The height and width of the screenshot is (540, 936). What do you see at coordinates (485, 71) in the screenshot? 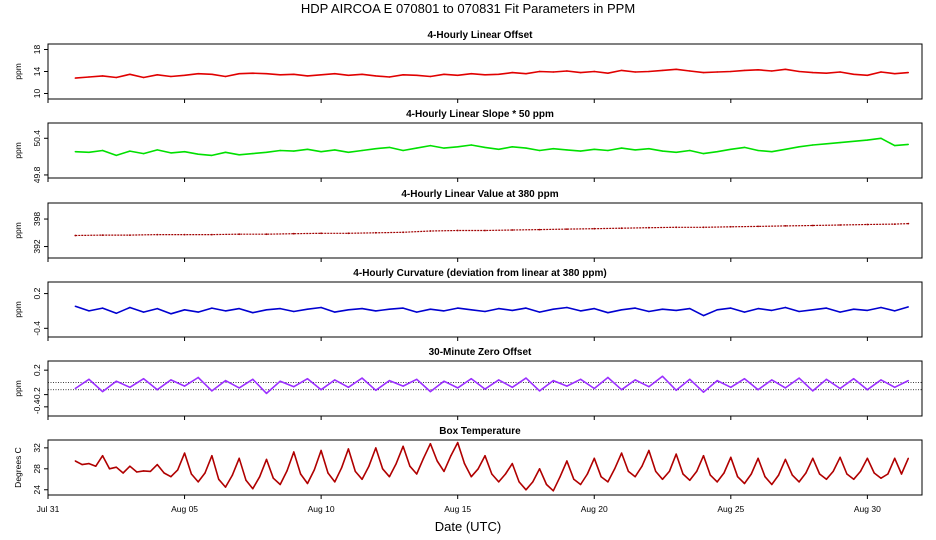
I see `linear-offset-frame` at bounding box center [485, 71].